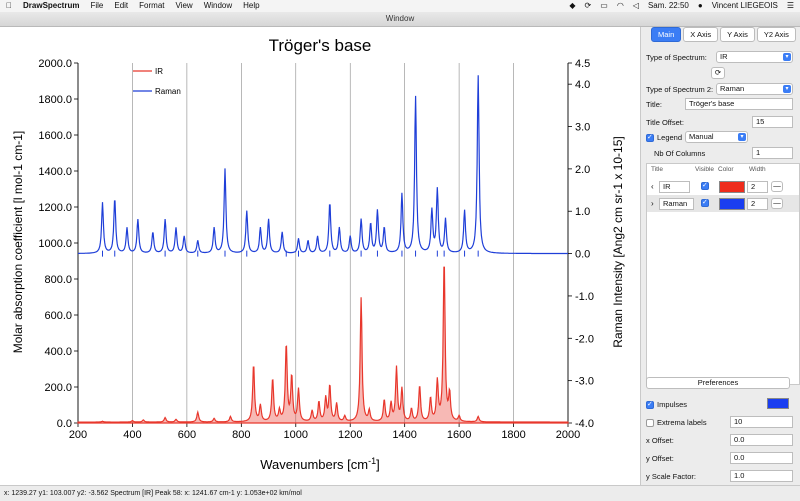 The image size is (800, 501). I want to click on volume-icon: ◁, so click(635, 5).